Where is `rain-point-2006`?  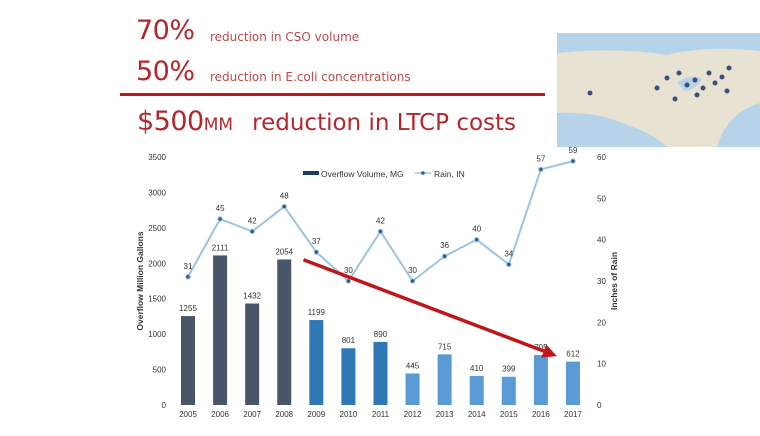
rain-point-2006 is located at coordinates (220, 219).